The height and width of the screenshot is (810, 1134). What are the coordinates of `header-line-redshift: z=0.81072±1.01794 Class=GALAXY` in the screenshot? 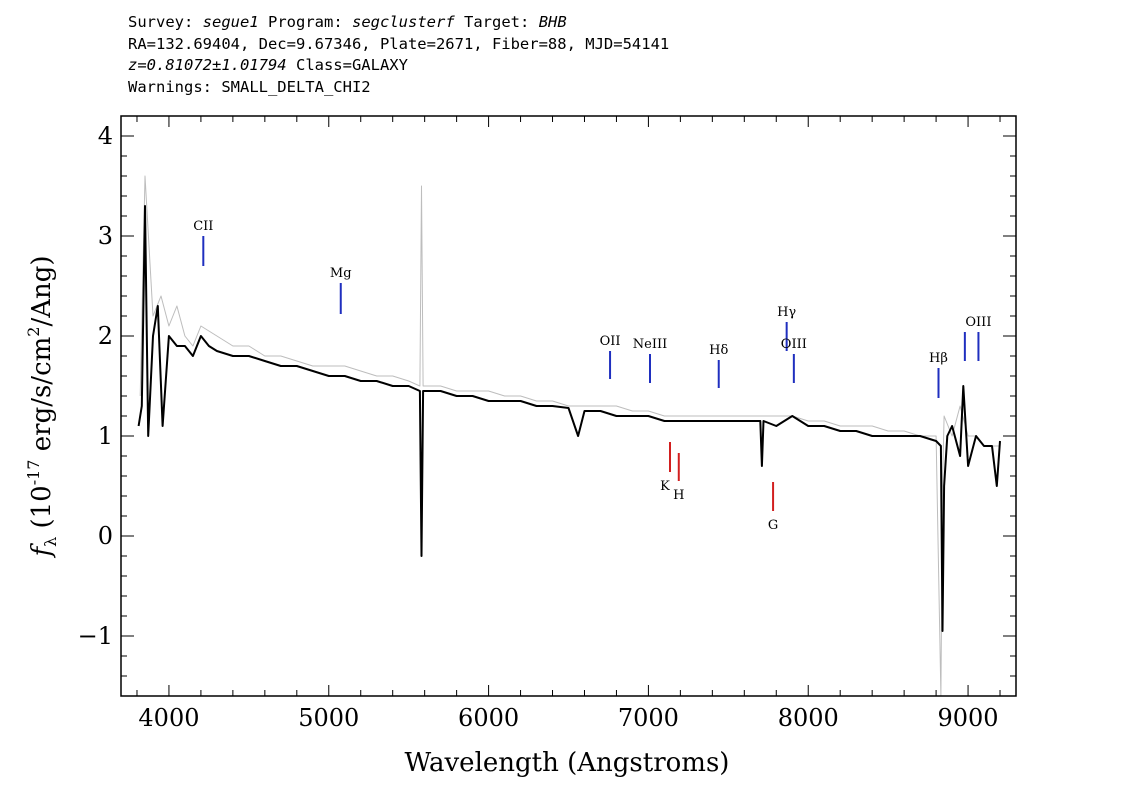 It's located at (398, 66).